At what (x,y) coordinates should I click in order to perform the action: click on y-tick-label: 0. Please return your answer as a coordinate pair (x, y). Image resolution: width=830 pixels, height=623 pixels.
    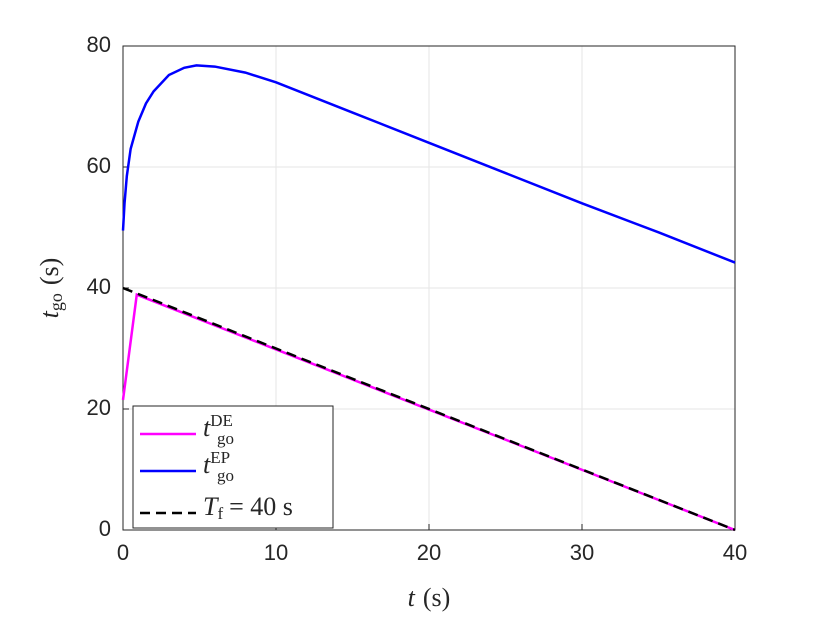
    Looking at the image, I should click on (105, 528).